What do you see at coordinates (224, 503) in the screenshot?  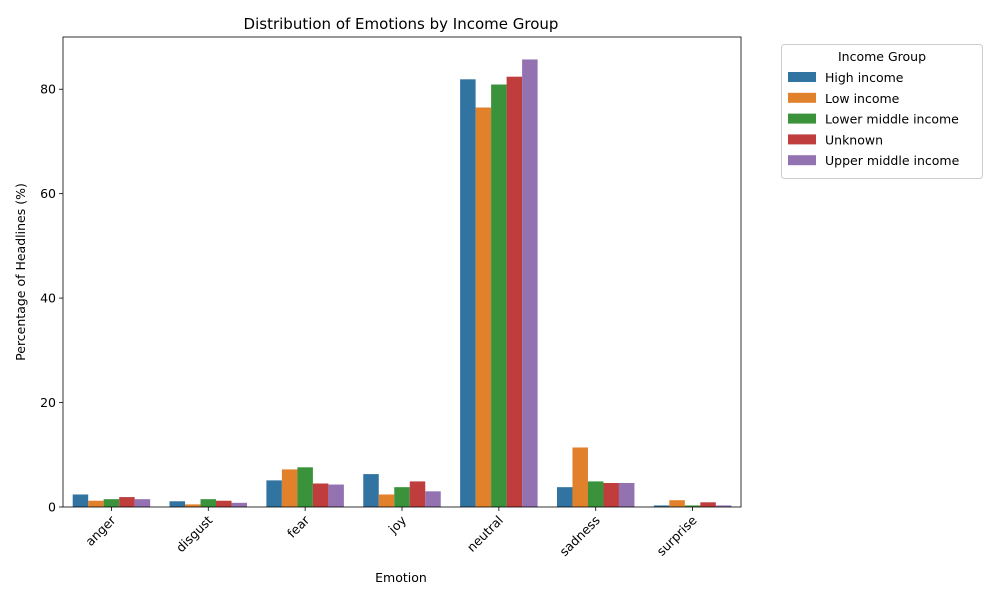 I see `bar-disgust-unknown` at bounding box center [224, 503].